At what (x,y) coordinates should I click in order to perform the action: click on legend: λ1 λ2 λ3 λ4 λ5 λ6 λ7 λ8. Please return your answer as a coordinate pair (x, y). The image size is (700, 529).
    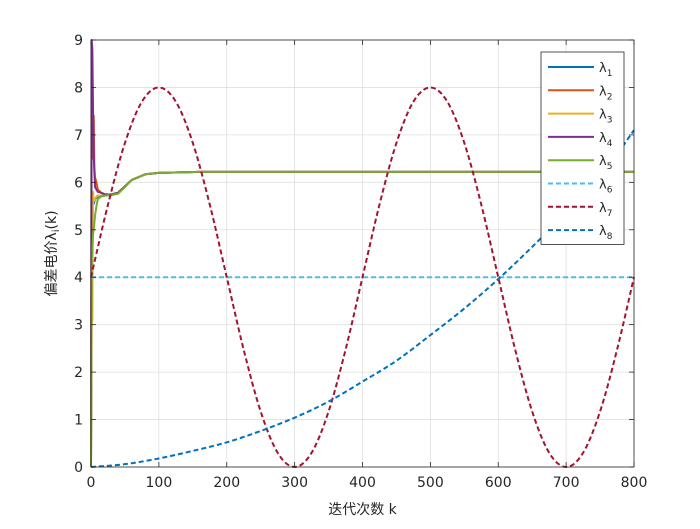
    Looking at the image, I should click on (582, 148).